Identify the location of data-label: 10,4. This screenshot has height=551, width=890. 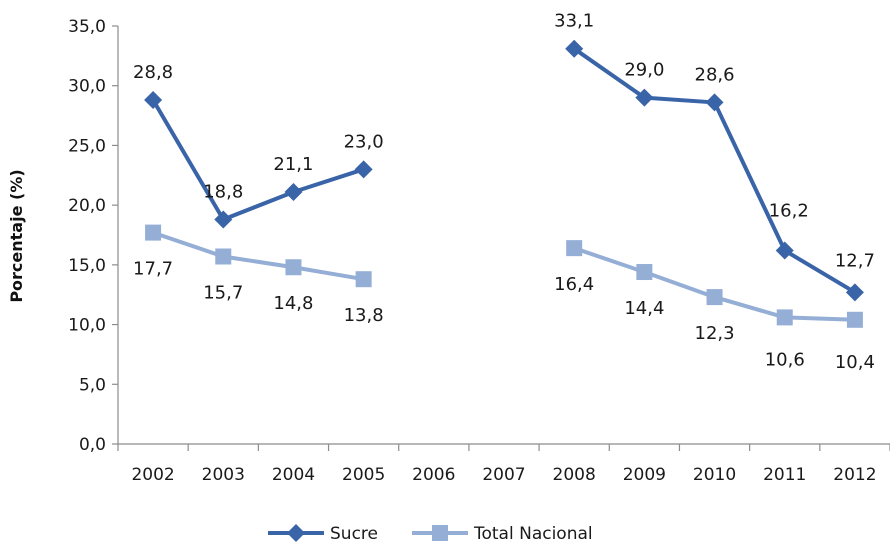
(855, 362).